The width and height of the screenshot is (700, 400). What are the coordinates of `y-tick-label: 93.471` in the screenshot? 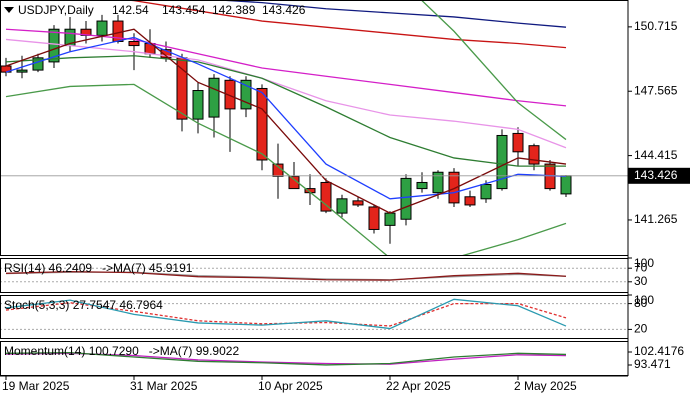 It's located at (652, 364).